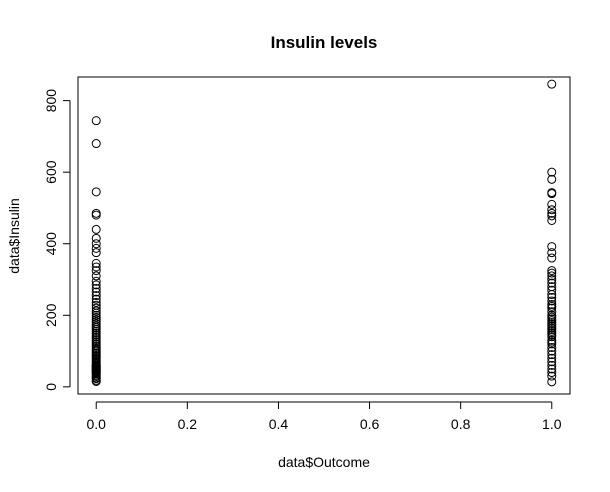  I want to click on x-tick-label: 0.0, so click(96, 424).